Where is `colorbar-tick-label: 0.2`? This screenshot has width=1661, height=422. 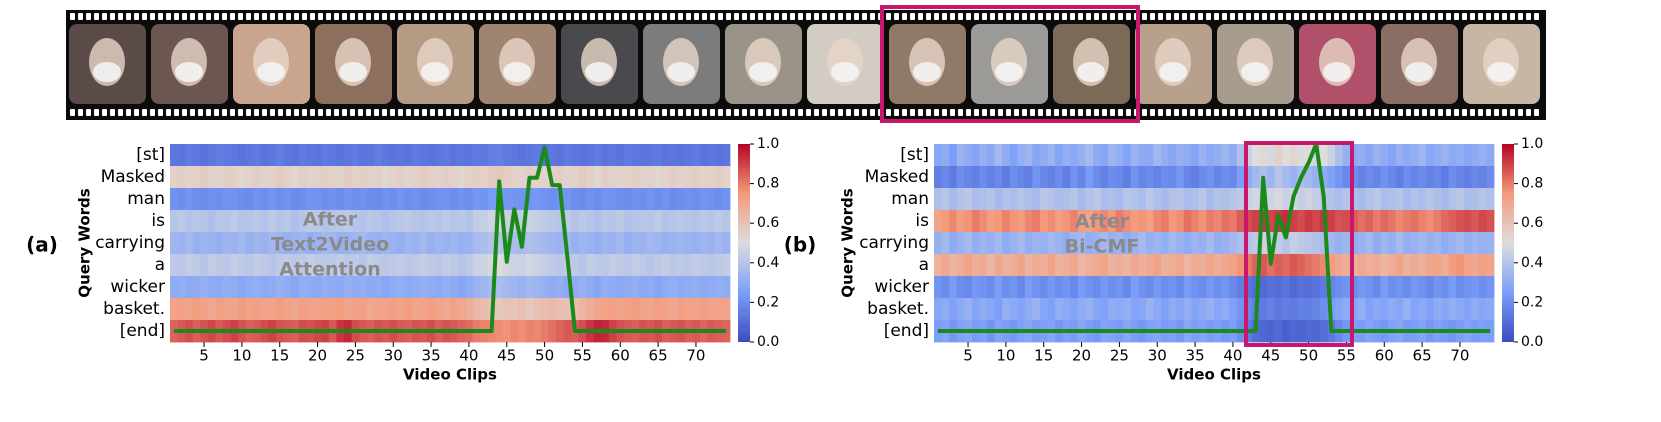
colorbar-tick-label: 0.2 is located at coordinates (768, 302).